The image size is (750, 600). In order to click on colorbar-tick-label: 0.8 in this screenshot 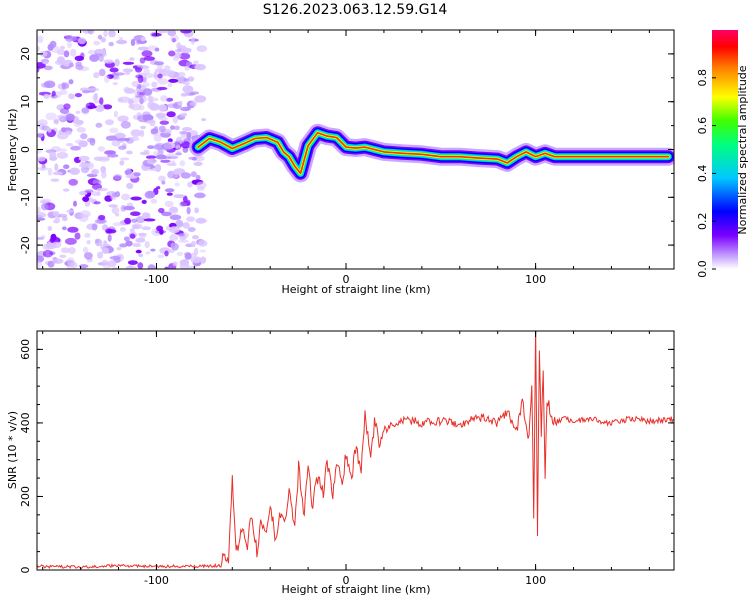, I will do `click(702, 78)`.